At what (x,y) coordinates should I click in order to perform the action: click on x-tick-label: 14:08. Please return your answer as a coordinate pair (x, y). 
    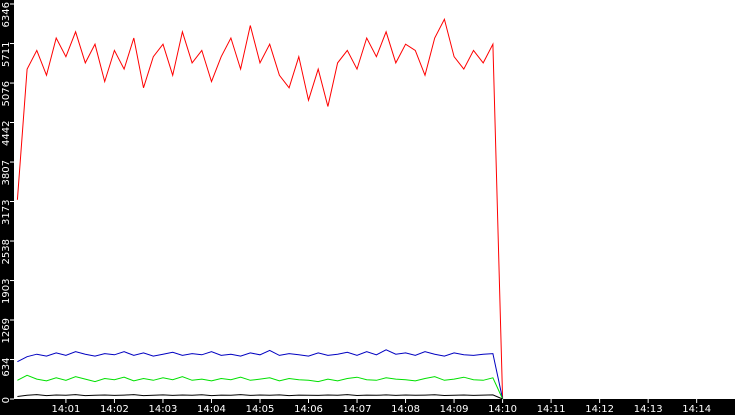
    Looking at the image, I should click on (405, 409).